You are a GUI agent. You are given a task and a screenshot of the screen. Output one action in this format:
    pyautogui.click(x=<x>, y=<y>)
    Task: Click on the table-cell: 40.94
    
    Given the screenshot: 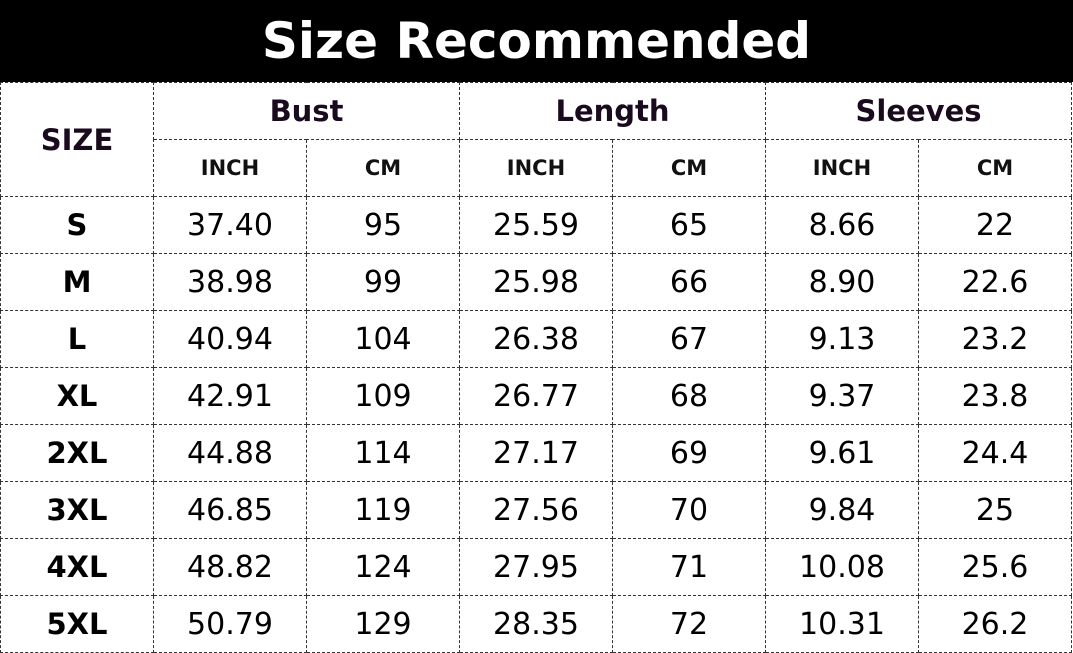 What is the action you would take?
    pyautogui.click(x=230, y=339)
    